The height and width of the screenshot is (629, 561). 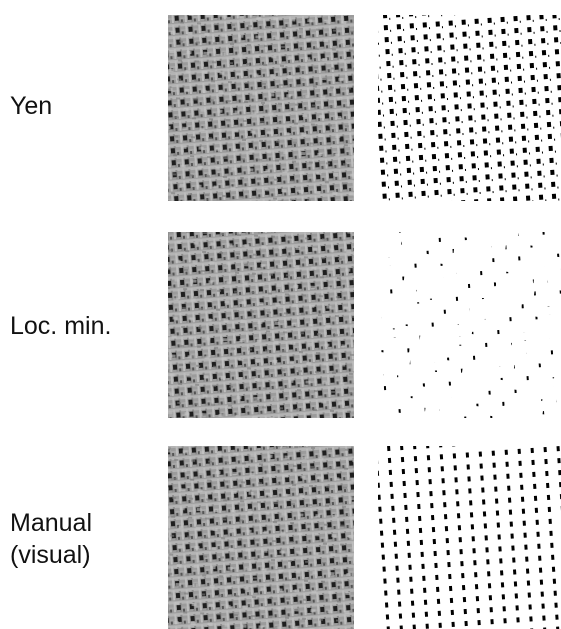 I want to click on label-line: Loc. min., so click(x=60, y=326).